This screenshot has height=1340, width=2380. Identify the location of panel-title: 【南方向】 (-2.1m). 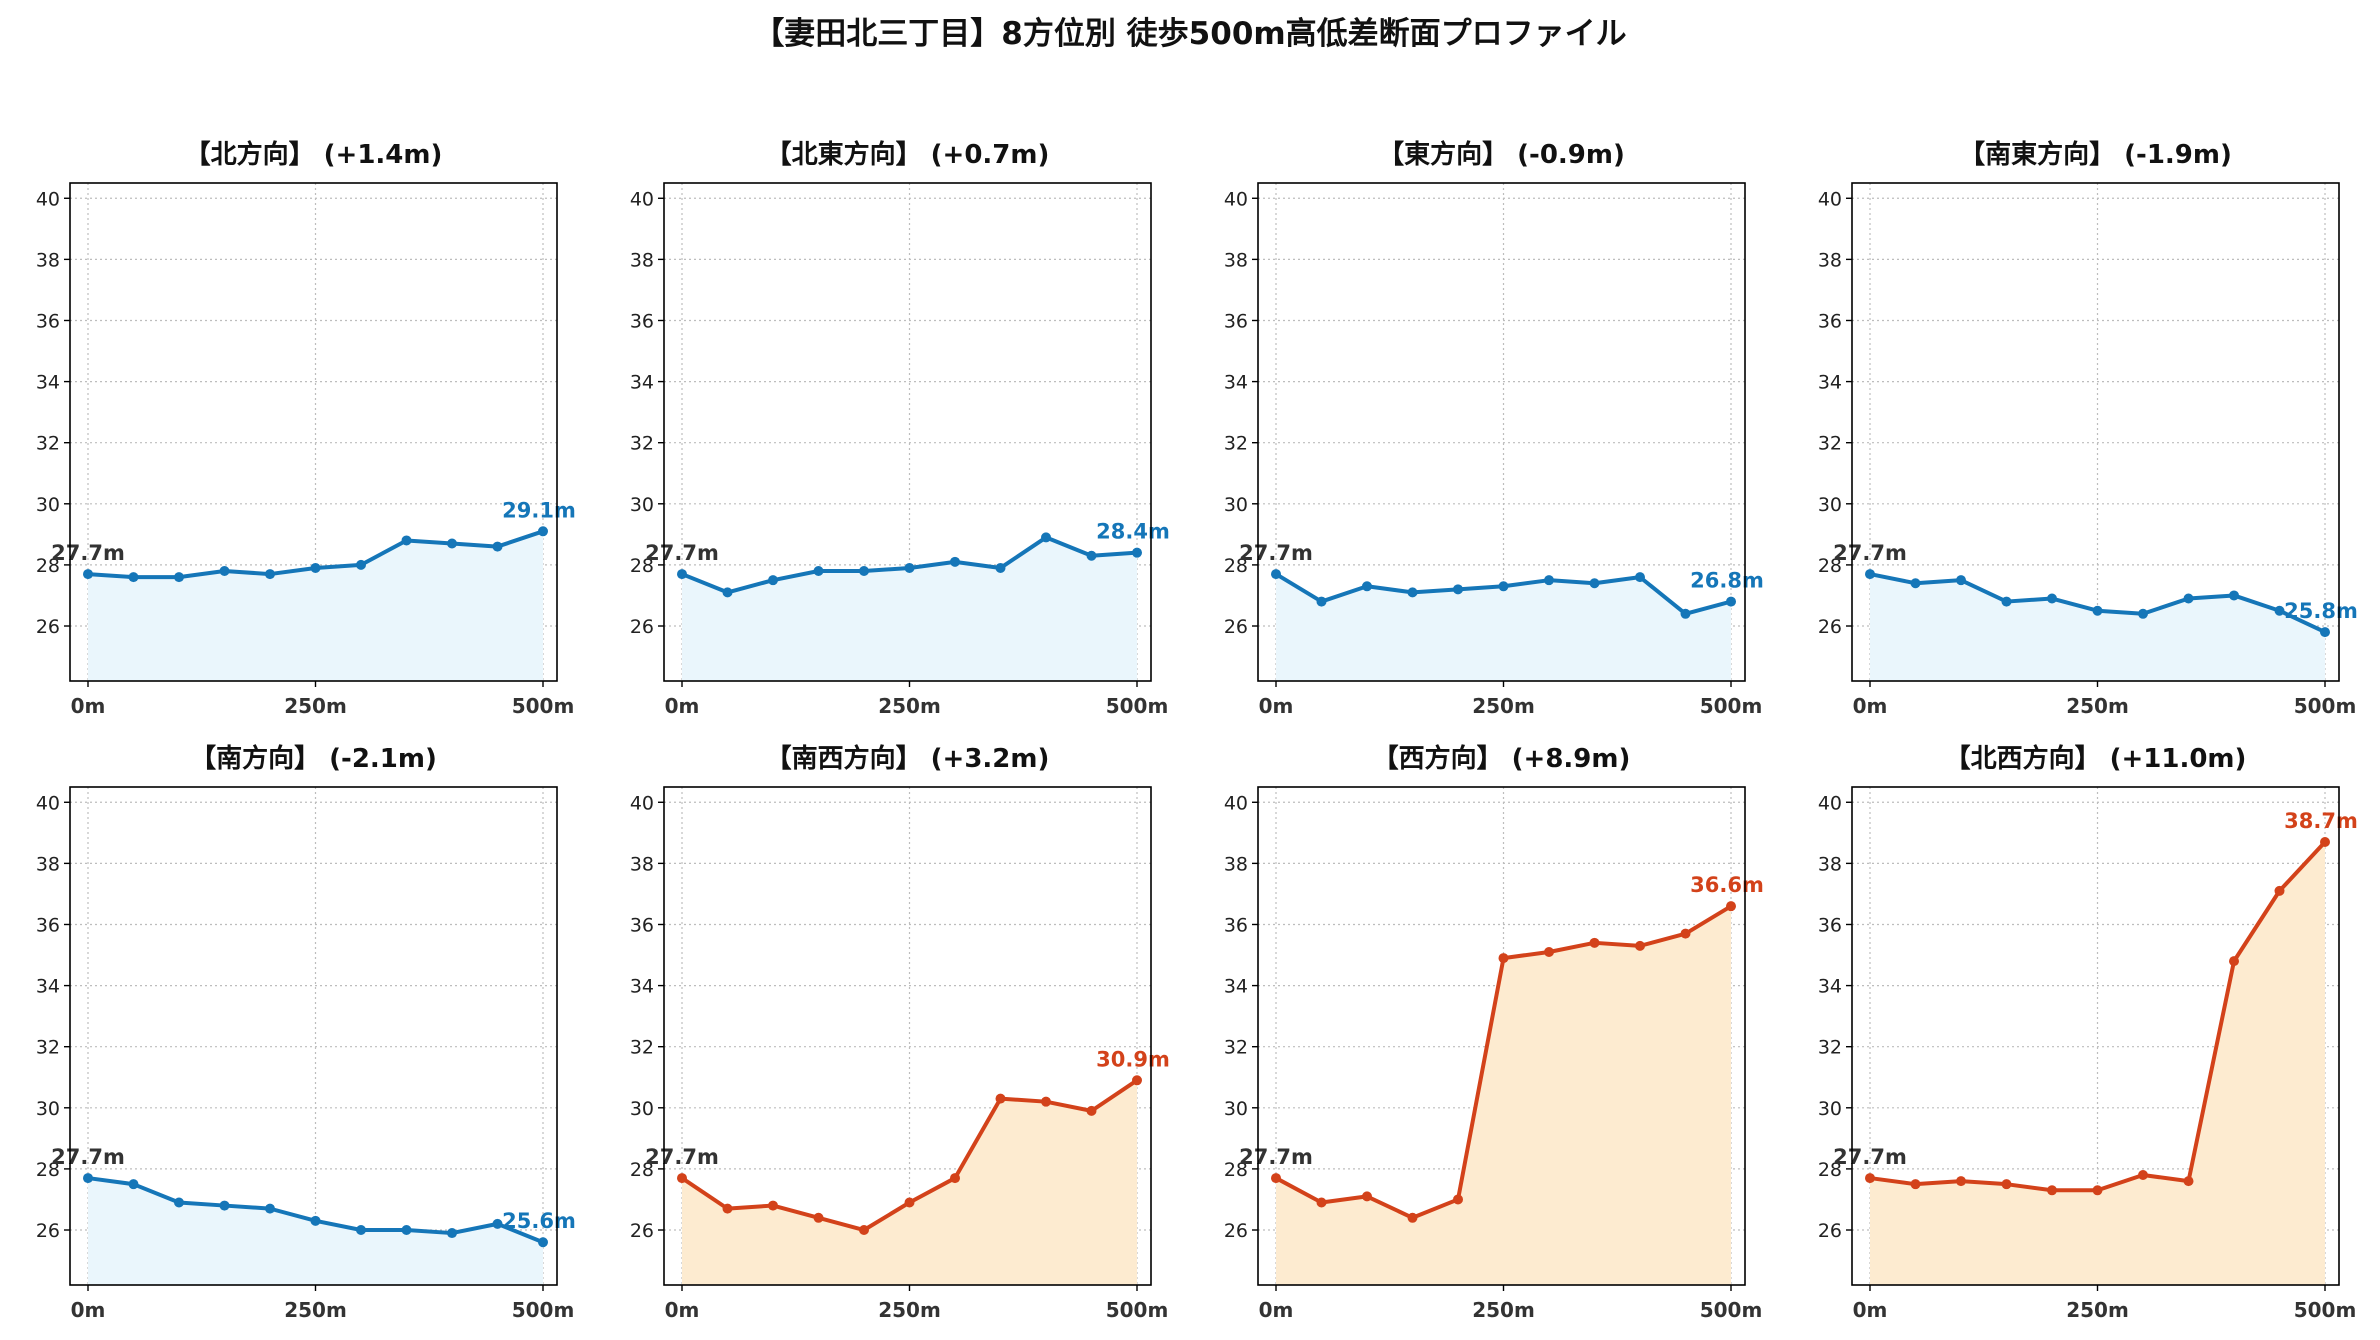
(313, 758).